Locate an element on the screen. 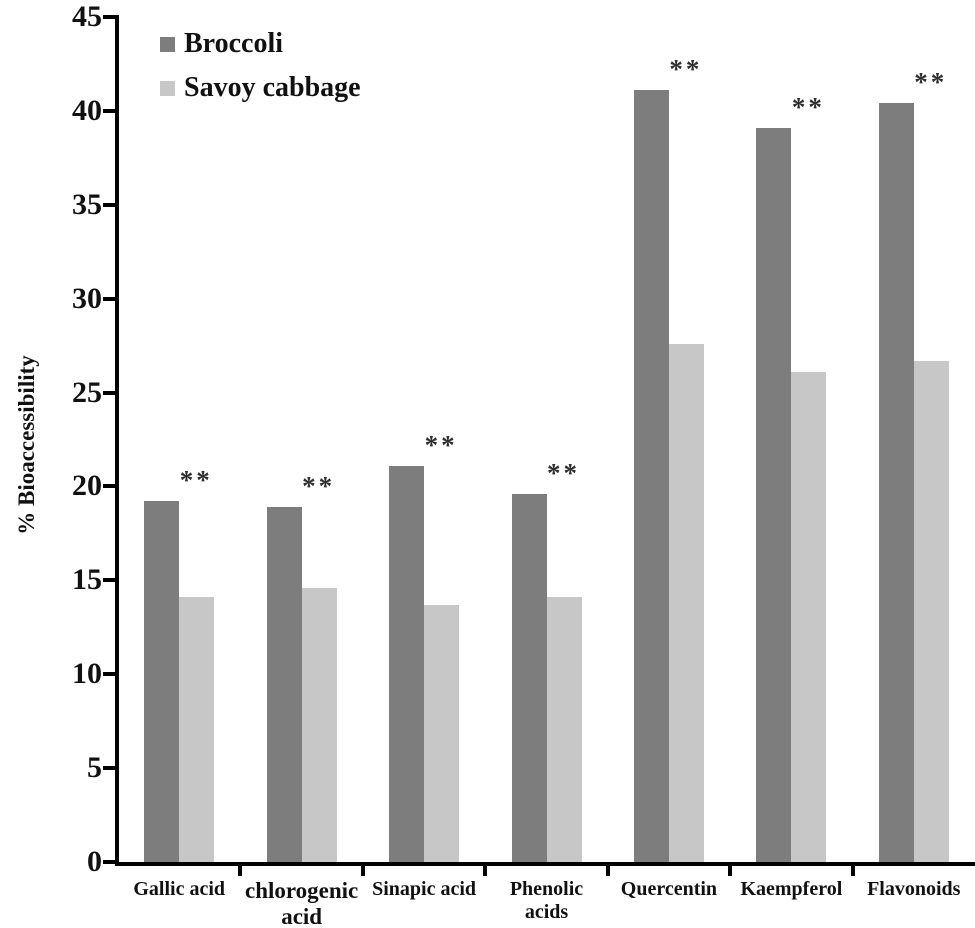 This screenshot has width=975, height=928. y-tick-label: 0 is located at coordinates (94, 861).